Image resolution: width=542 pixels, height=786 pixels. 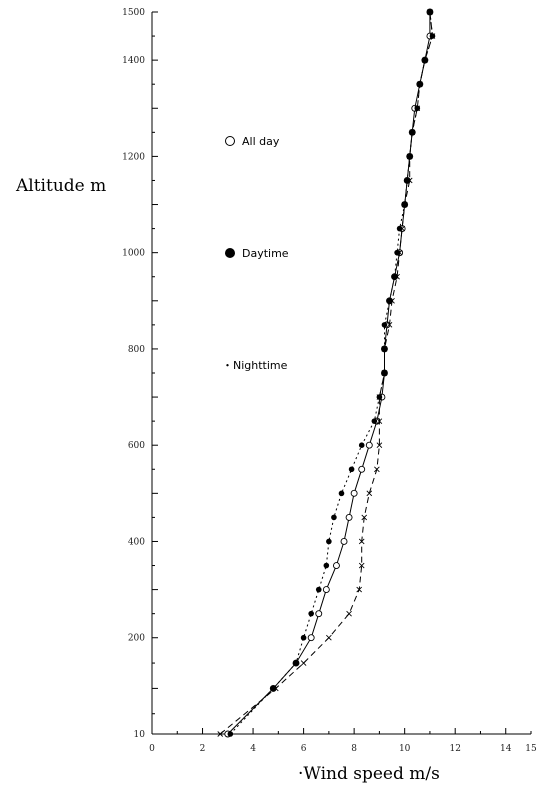 What do you see at coordinates (60, 186) in the screenshot?
I see `y-axis-title: Altitude m` at bounding box center [60, 186].